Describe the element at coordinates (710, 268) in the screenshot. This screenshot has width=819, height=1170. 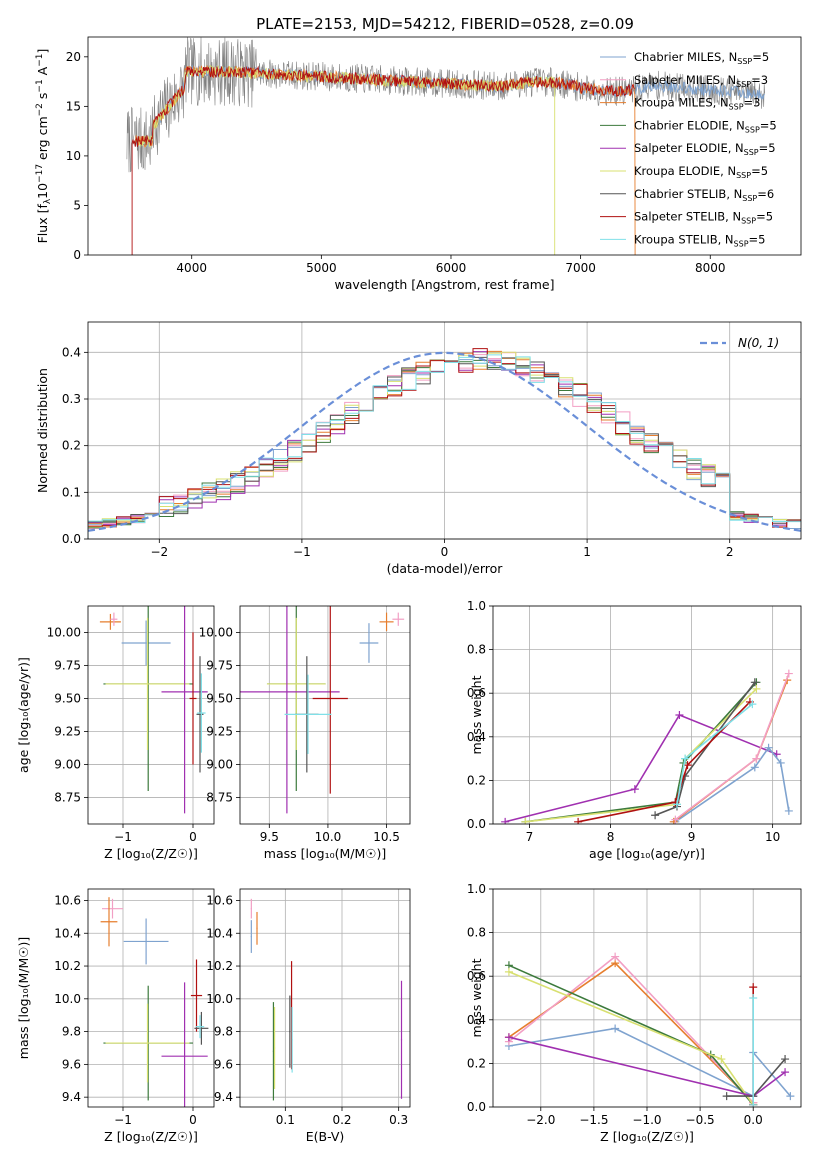
I see `x-tick-label: 8000` at that location.